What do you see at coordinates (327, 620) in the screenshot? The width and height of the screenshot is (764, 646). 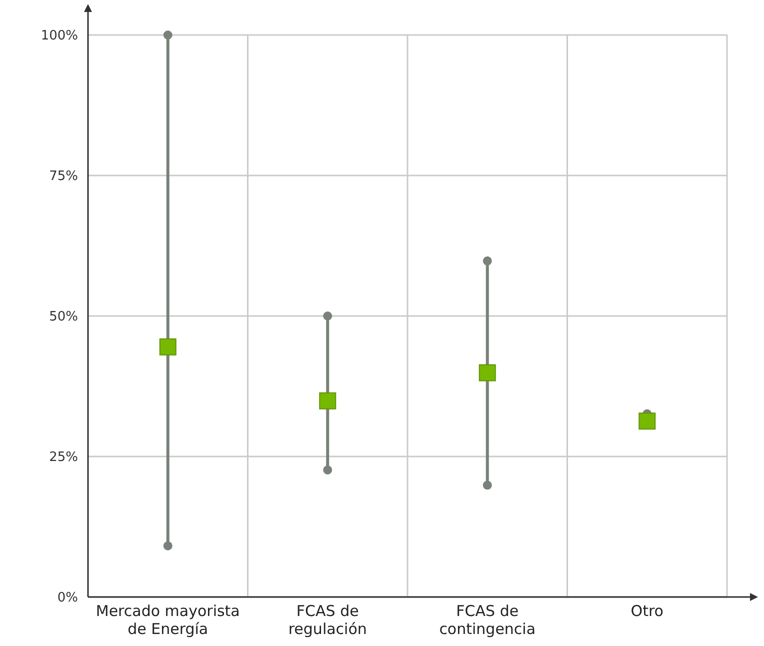 I see `x-tick-label: FCAS de regulación` at bounding box center [327, 620].